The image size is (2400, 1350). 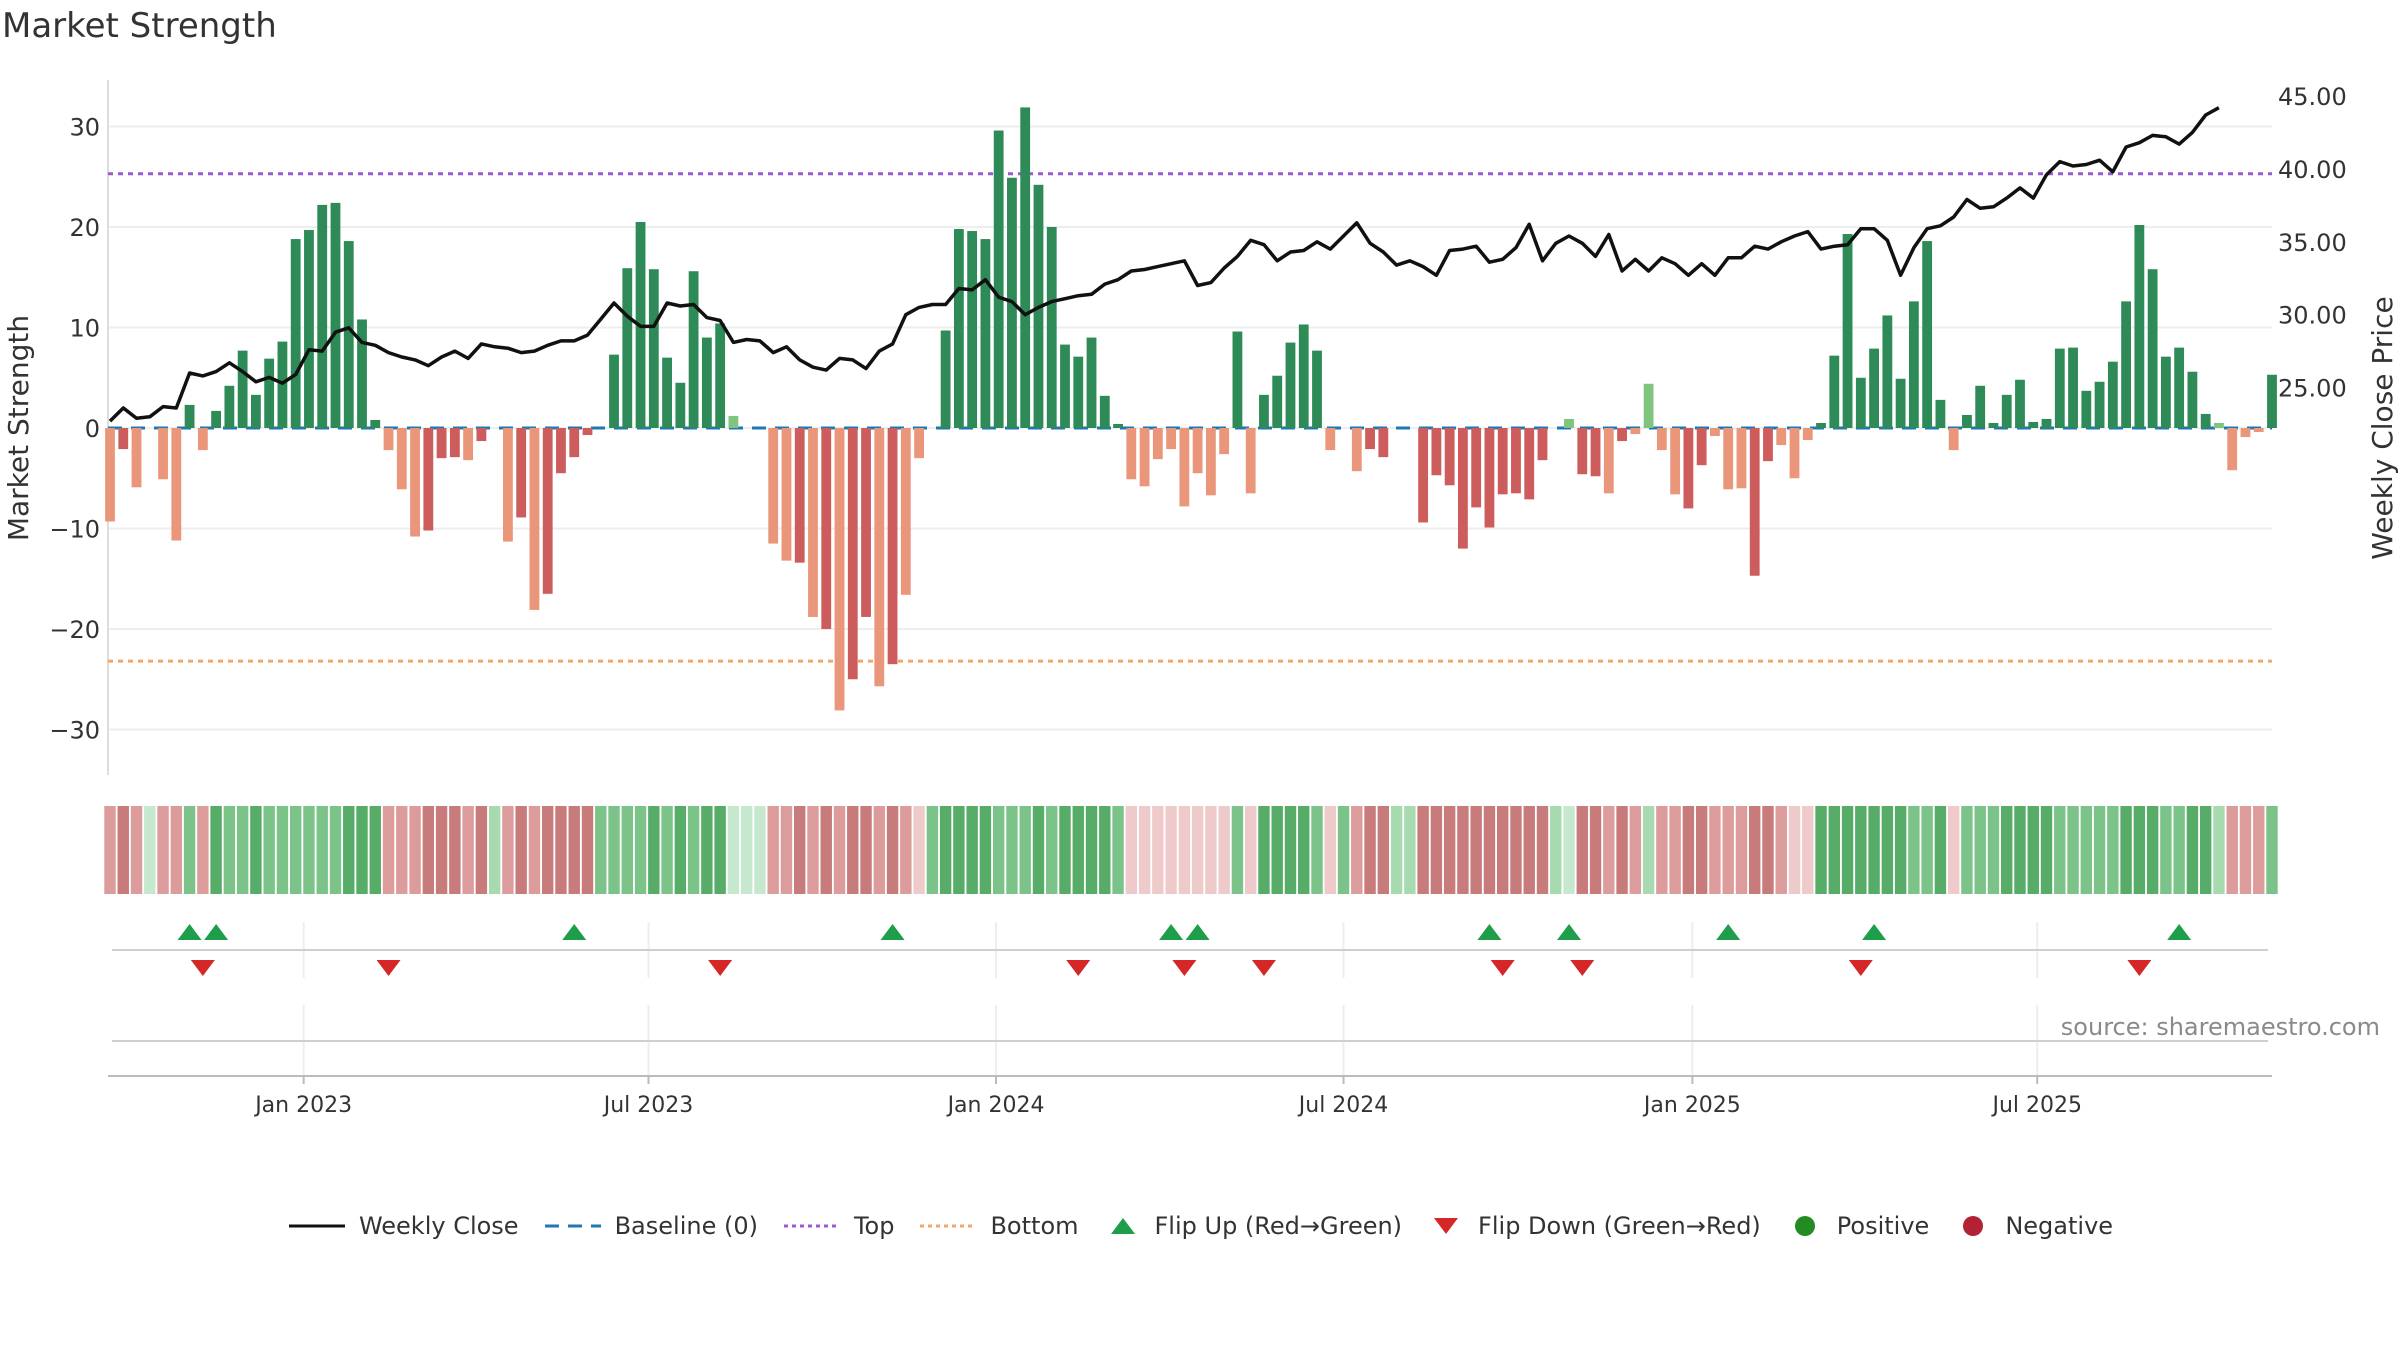 What do you see at coordinates (139, 26) in the screenshot?
I see `chart-title: Market Strength` at bounding box center [139, 26].